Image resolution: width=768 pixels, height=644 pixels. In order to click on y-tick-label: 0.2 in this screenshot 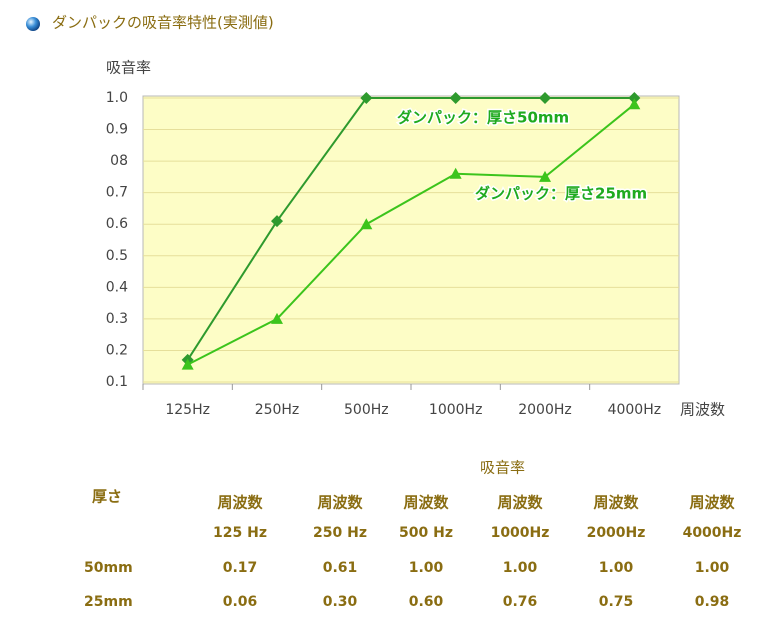, I will do `click(117, 350)`.